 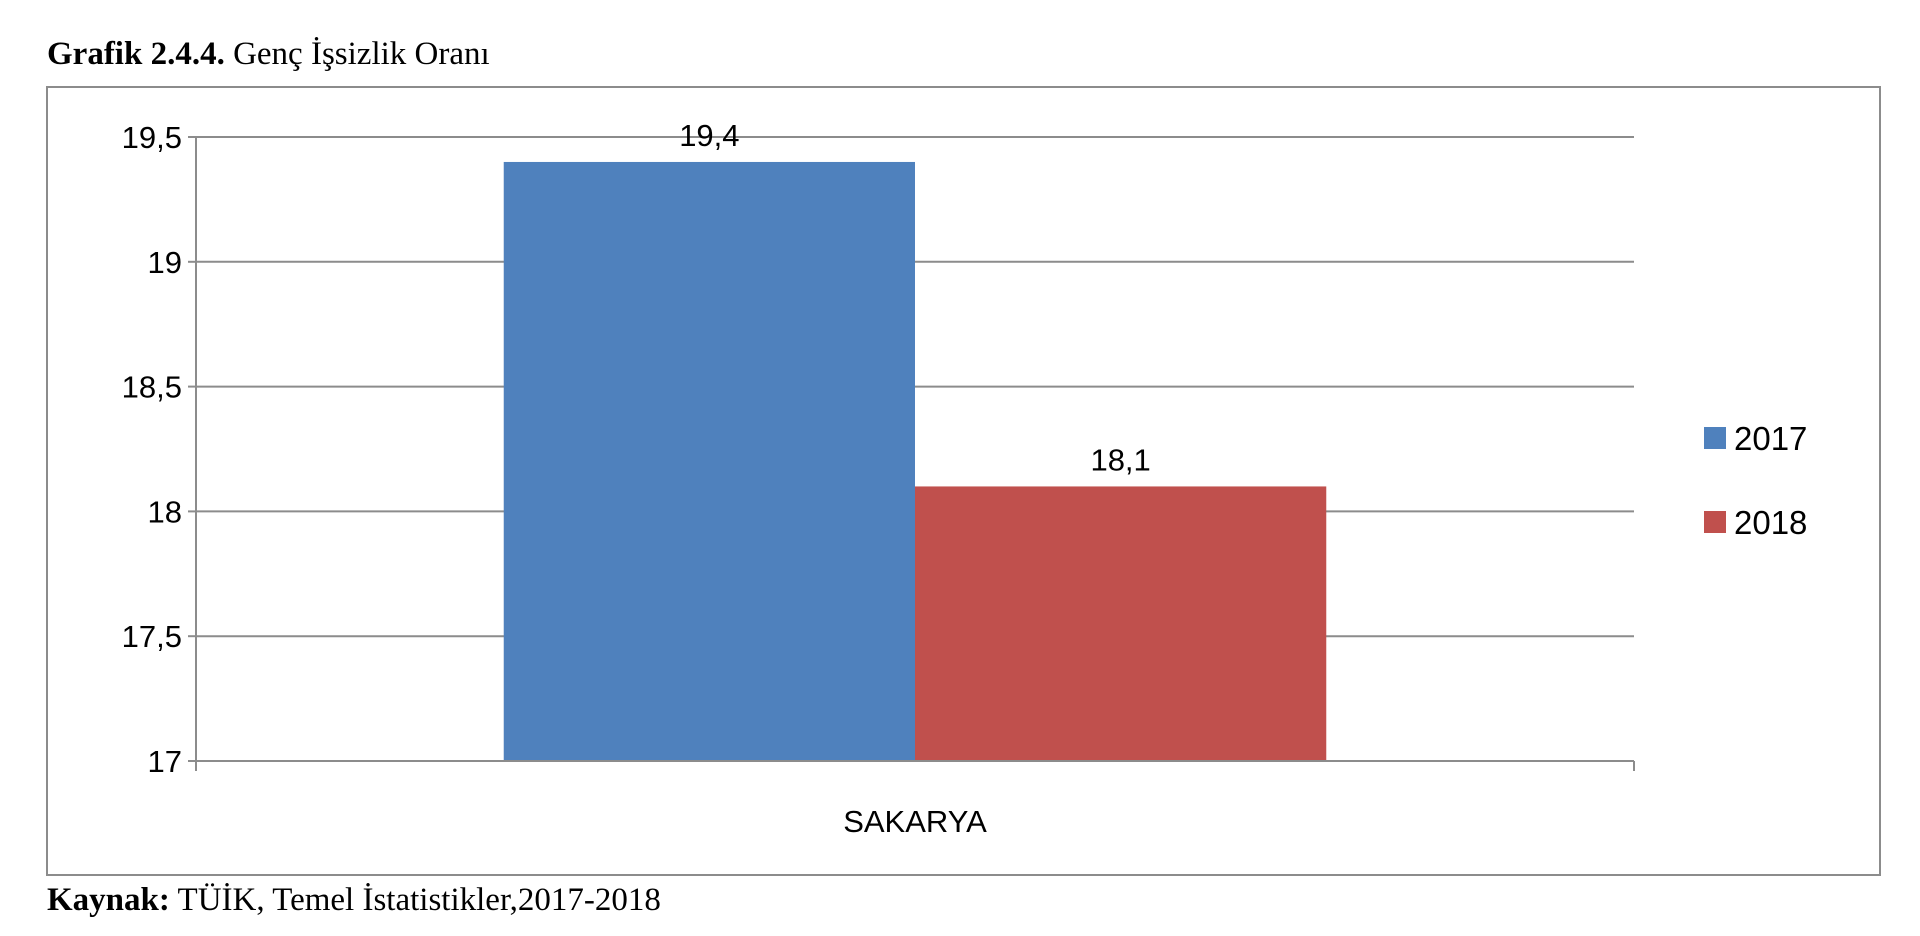 What do you see at coordinates (1715, 522) in the screenshot?
I see `legend-swatch-2018` at bounding box center [1715, 522].